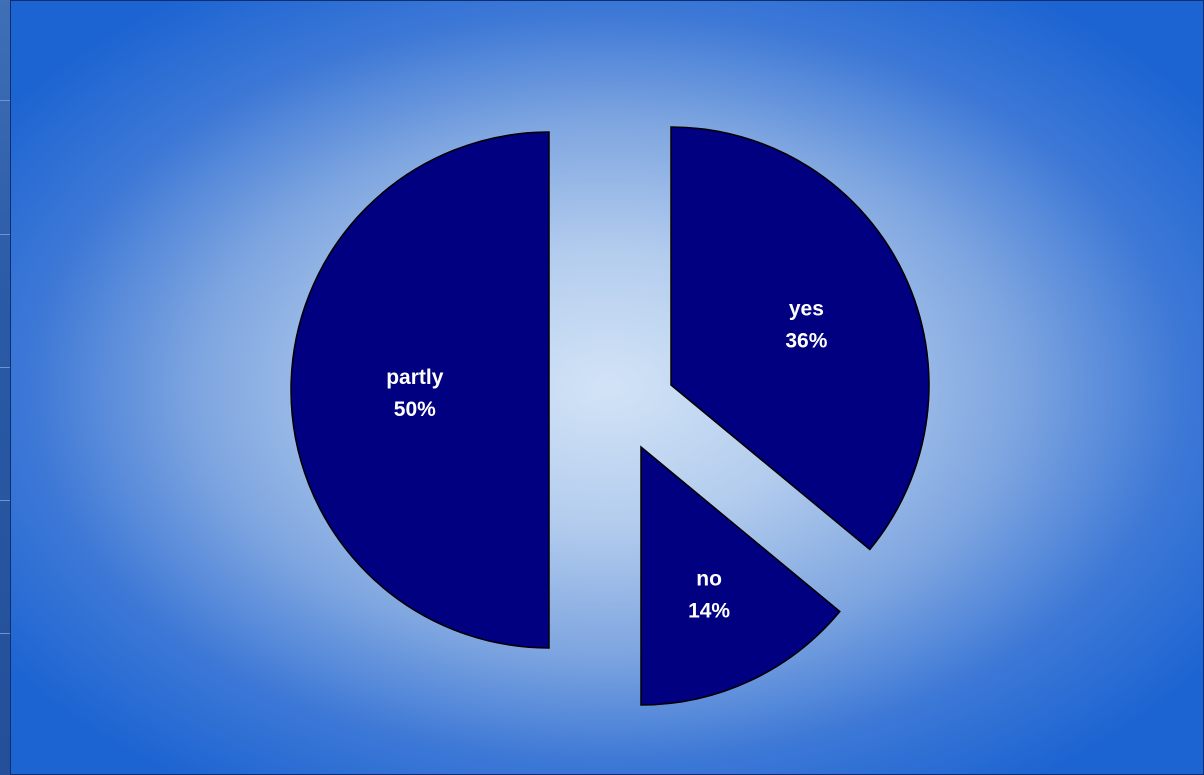 This screenshot has height=775, width=1204. What do you see at coordinates (709, 579) in the screenshot?
I see `slice-label-no: no` at bounding box center [709, 579].